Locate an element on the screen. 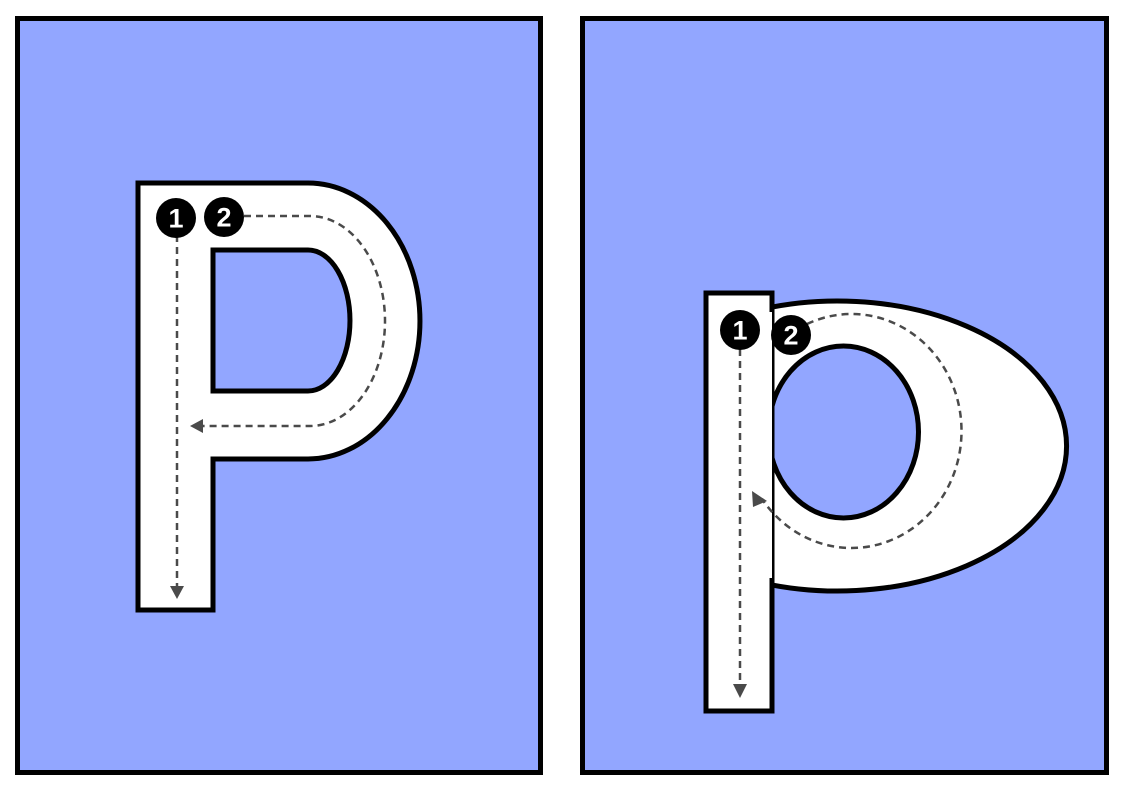 This screenshot has width=1122, height=793. stem-joint-cover is located at coordinates (762, 445).